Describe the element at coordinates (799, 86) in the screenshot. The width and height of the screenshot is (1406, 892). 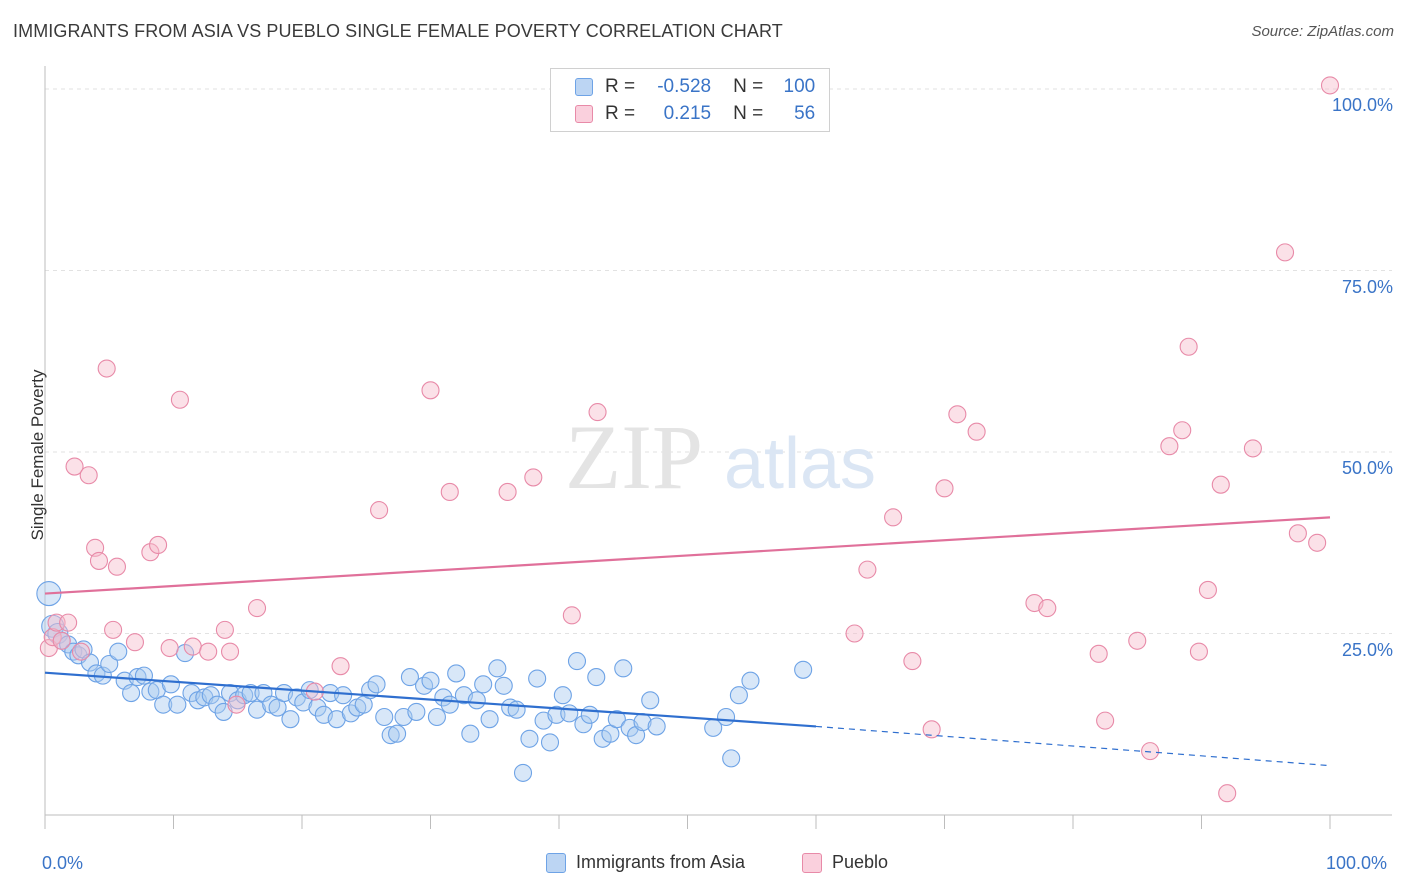
I see `legend-n-value-asia: 100` at that location.